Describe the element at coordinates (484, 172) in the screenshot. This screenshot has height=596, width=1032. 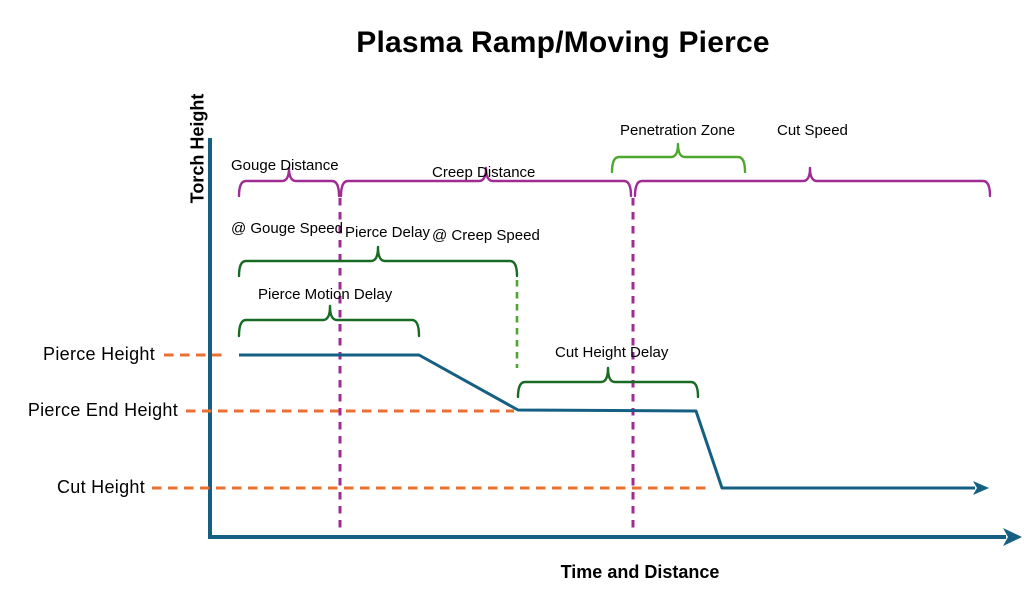
I see `creep-distance-label-line1: Creep Distance` at that location.